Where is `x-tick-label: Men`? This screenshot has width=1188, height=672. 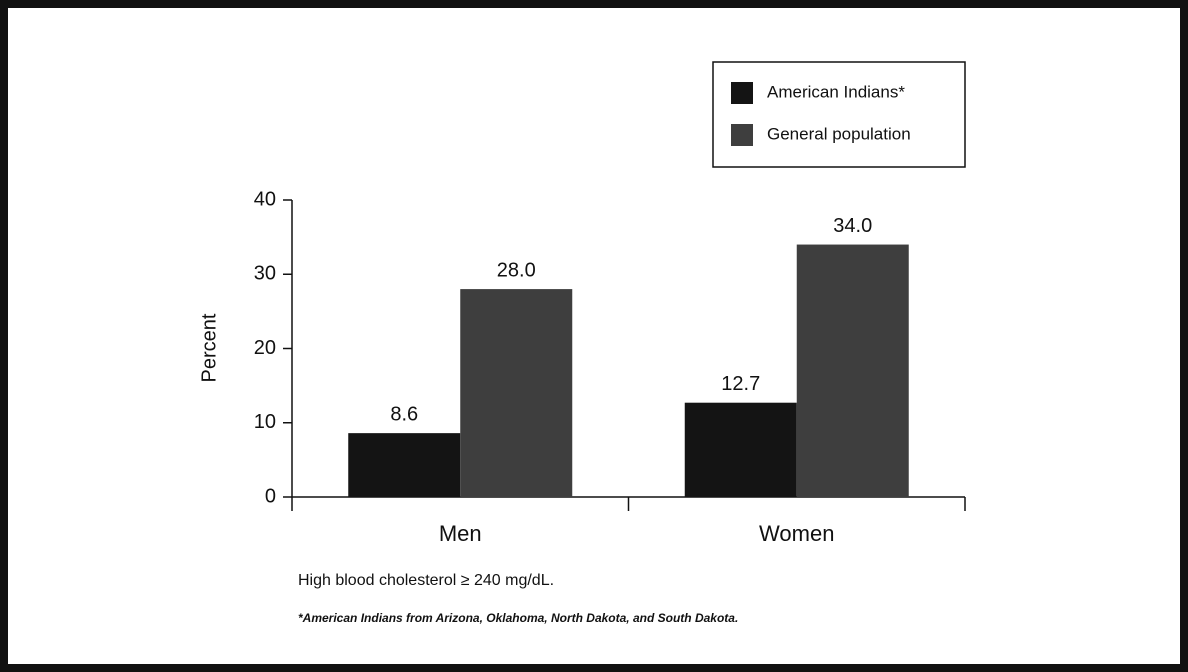
x-tick-label: Men is located at coordinates (460, 533).